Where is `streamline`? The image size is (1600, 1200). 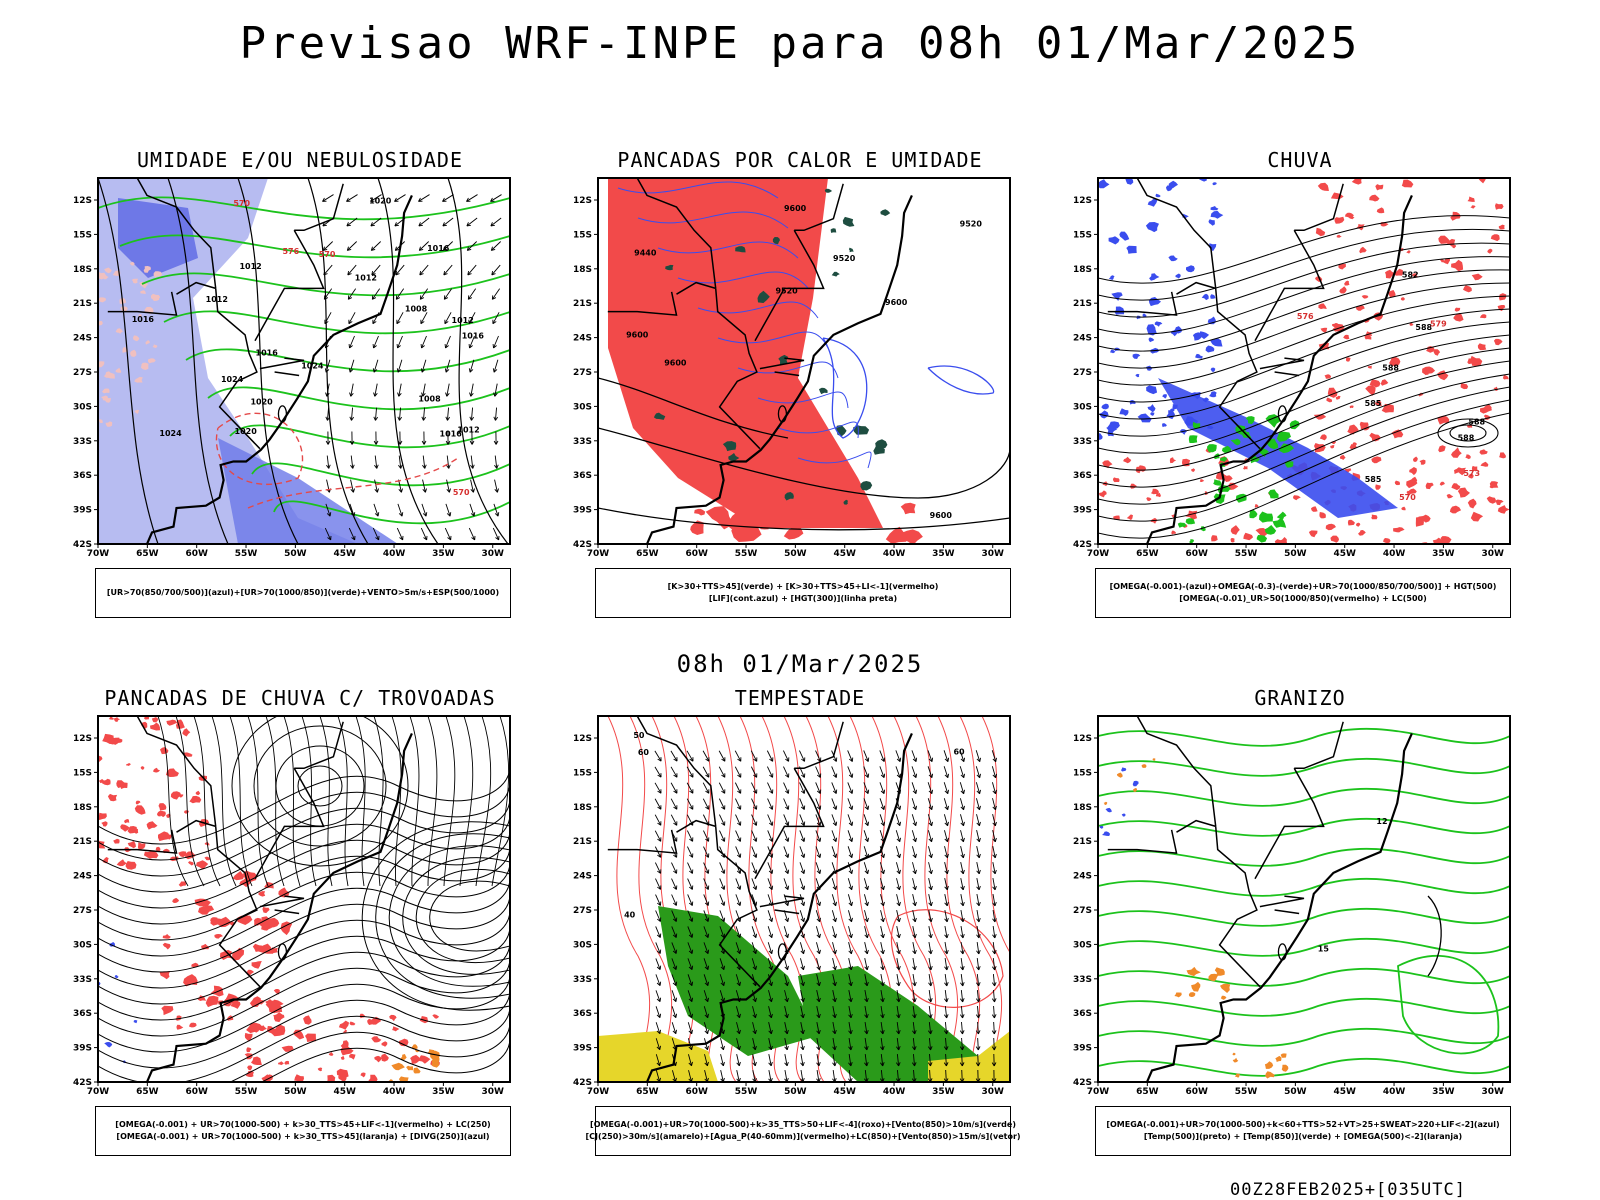
streamline is located at coordinates (304, 933).